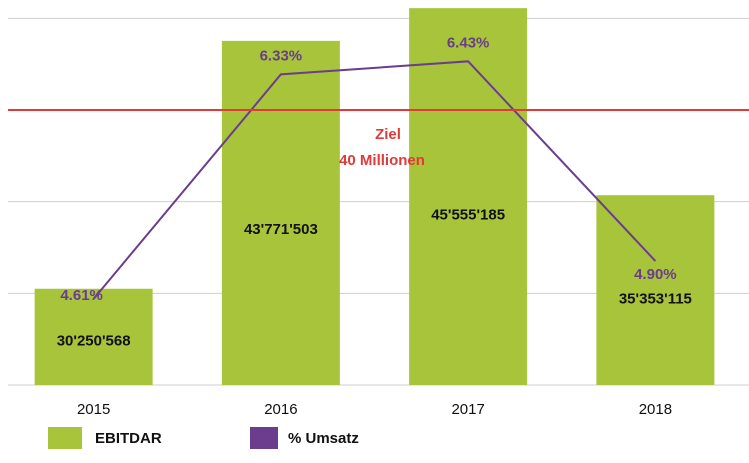  What do you see at coordinates (655, 409) in the screenshot?
I see `x-tick-label: 2018` at bounding box center [655, 409].